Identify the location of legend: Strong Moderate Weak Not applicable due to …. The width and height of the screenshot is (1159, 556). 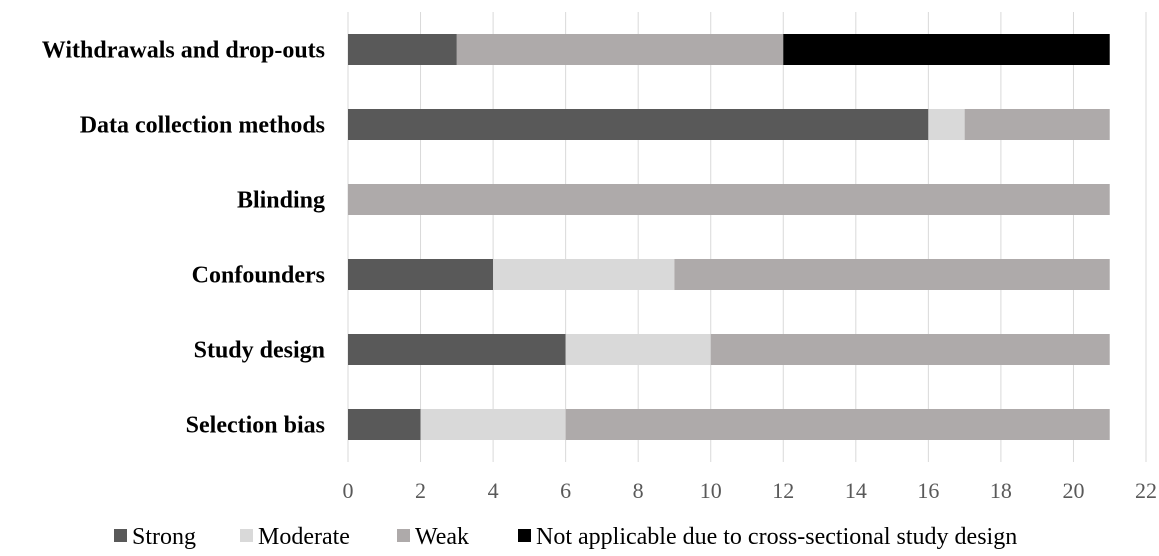
(565, 537).